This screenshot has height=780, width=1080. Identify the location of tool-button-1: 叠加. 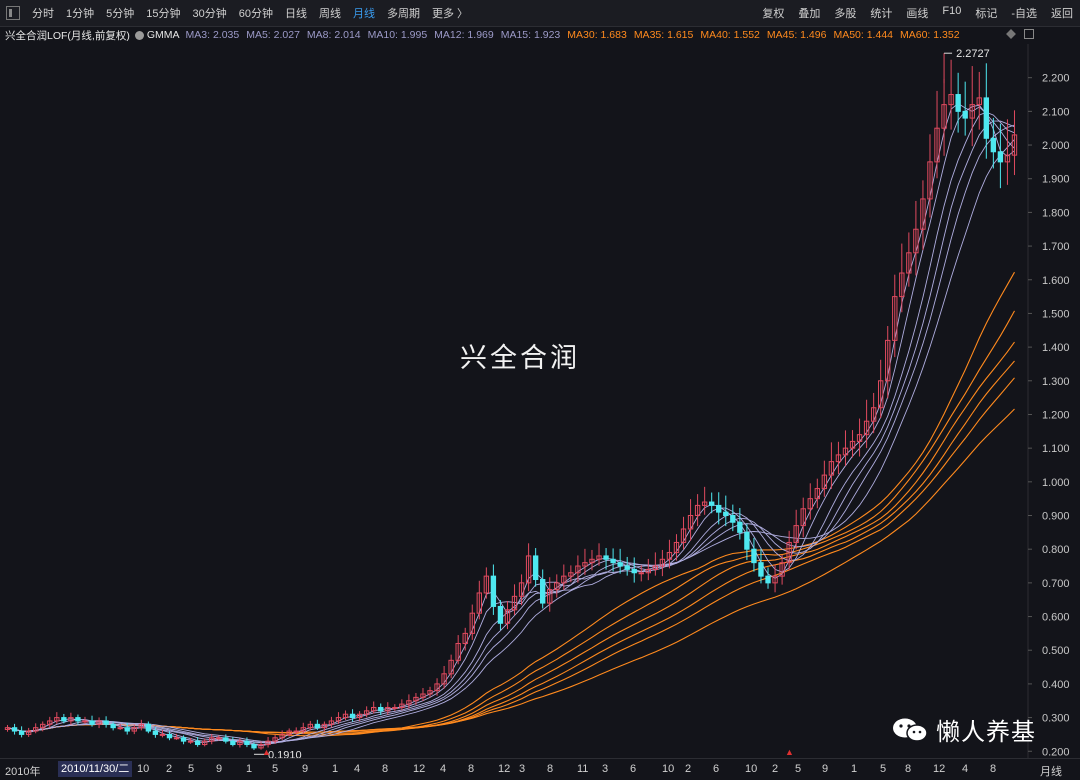
(809, 14).